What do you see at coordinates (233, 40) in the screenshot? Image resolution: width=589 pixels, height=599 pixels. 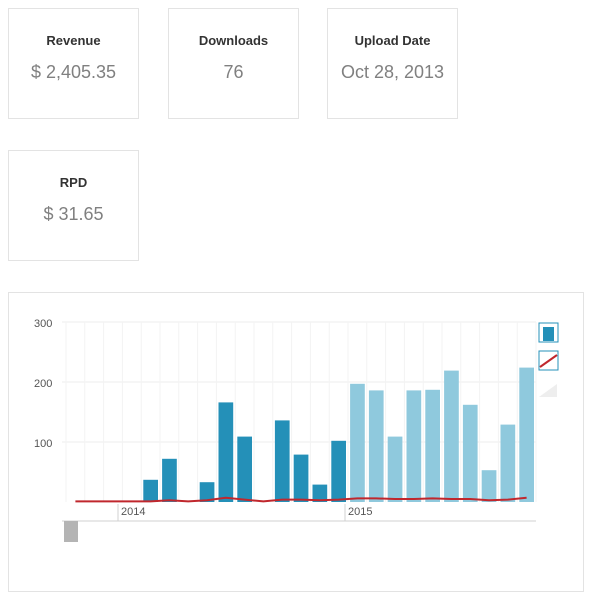 I see `stat-label: Downloads` at bounding box center [233, 40].